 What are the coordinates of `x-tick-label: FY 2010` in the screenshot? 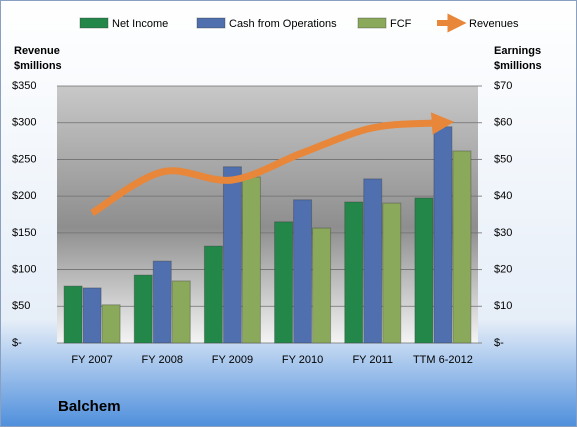 It's located at (302, 360).